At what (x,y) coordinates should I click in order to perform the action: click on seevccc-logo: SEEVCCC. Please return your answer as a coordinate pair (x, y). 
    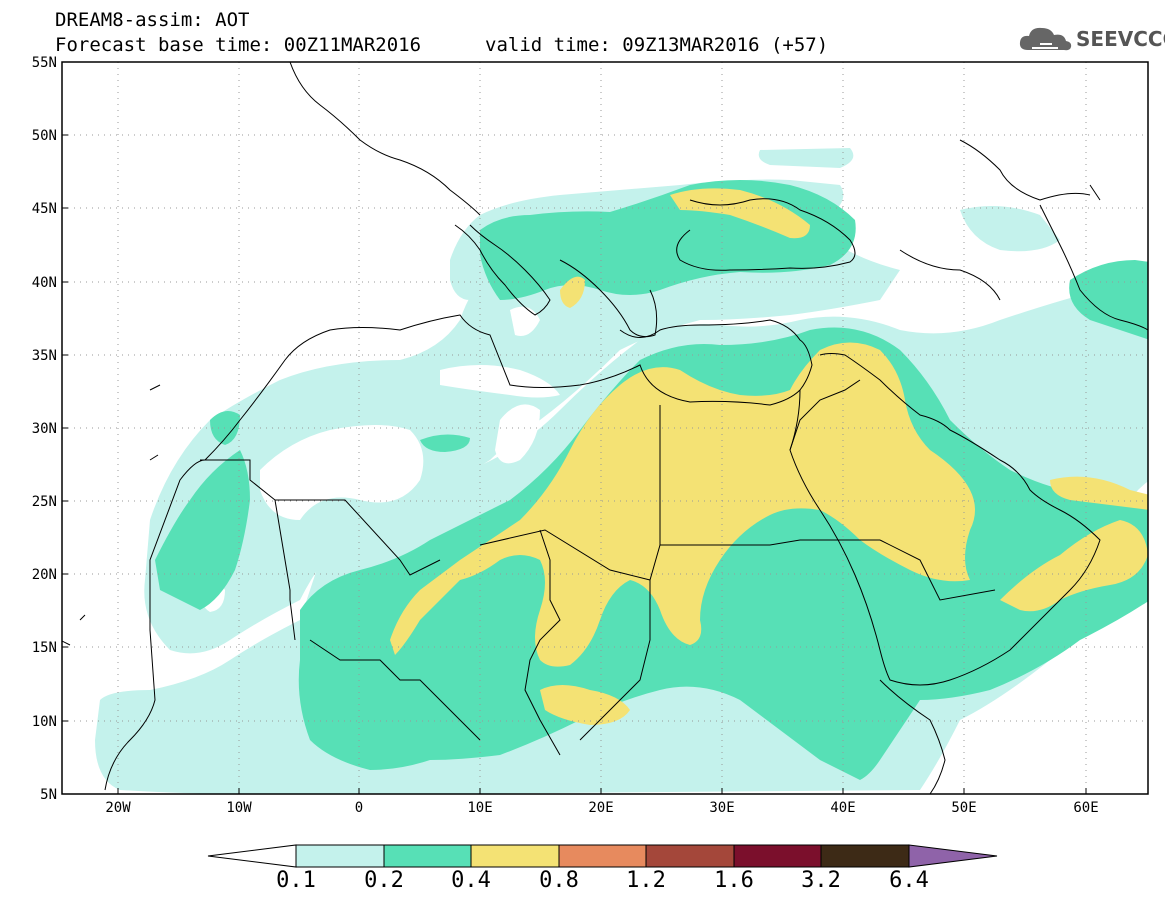
    Looking at the image, I should click on (1091, 39).